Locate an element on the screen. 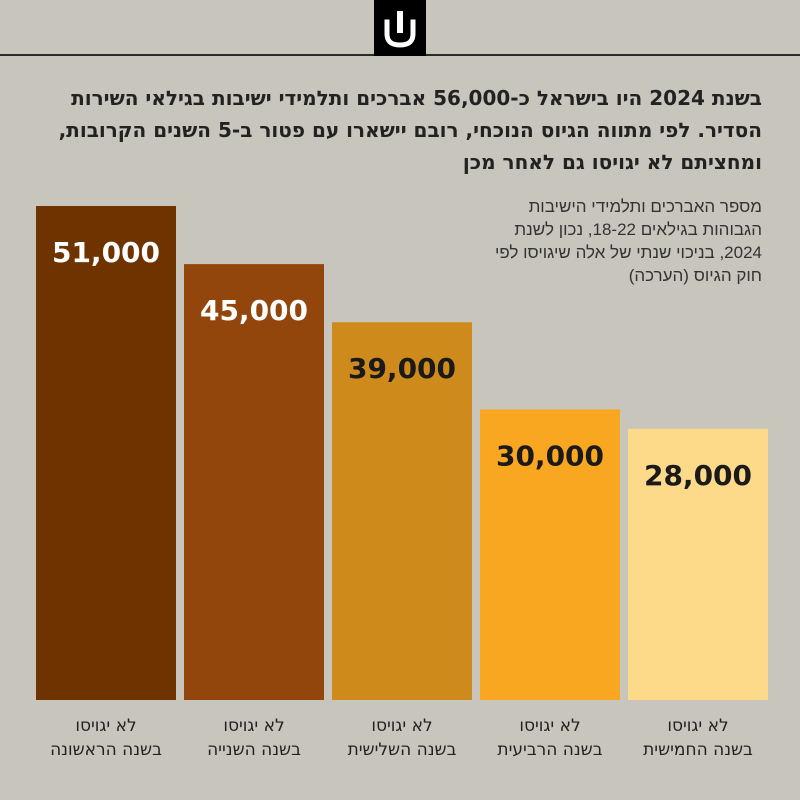 Image resolution: width=800 pixels, height=800 pixels. category-label: בשנה החמישית is located at coordinates (698, 750).